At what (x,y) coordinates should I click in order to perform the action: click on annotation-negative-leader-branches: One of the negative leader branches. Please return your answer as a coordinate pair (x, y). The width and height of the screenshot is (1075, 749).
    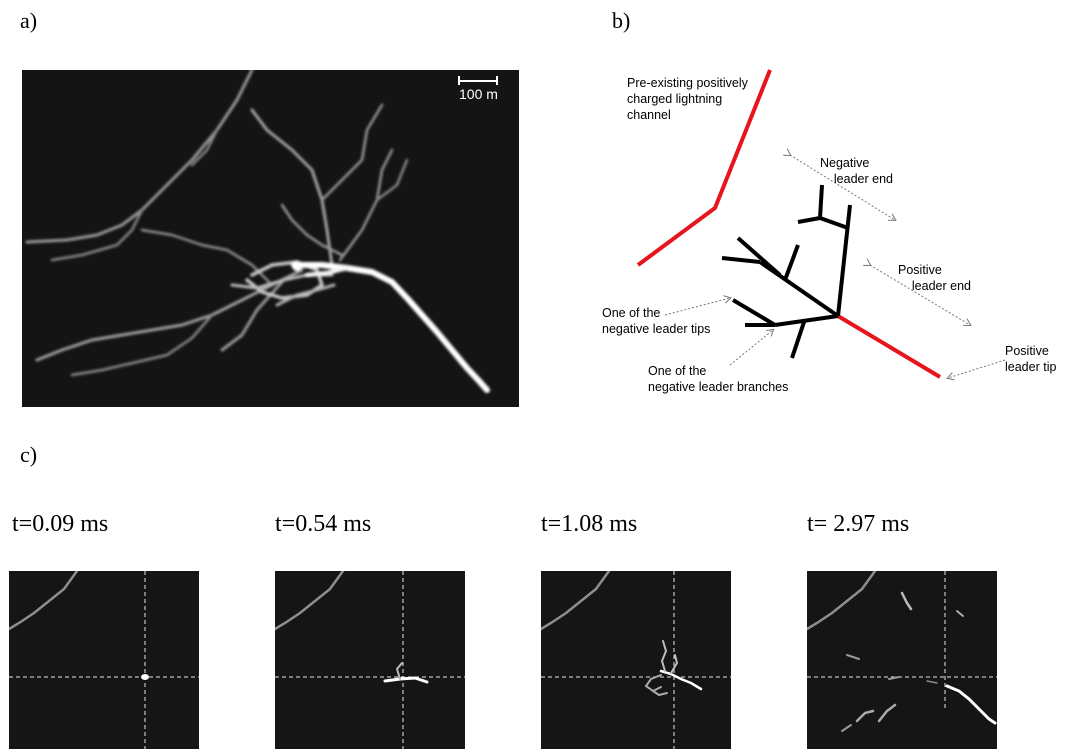
    Looking at the image, I should click on (718, 379).